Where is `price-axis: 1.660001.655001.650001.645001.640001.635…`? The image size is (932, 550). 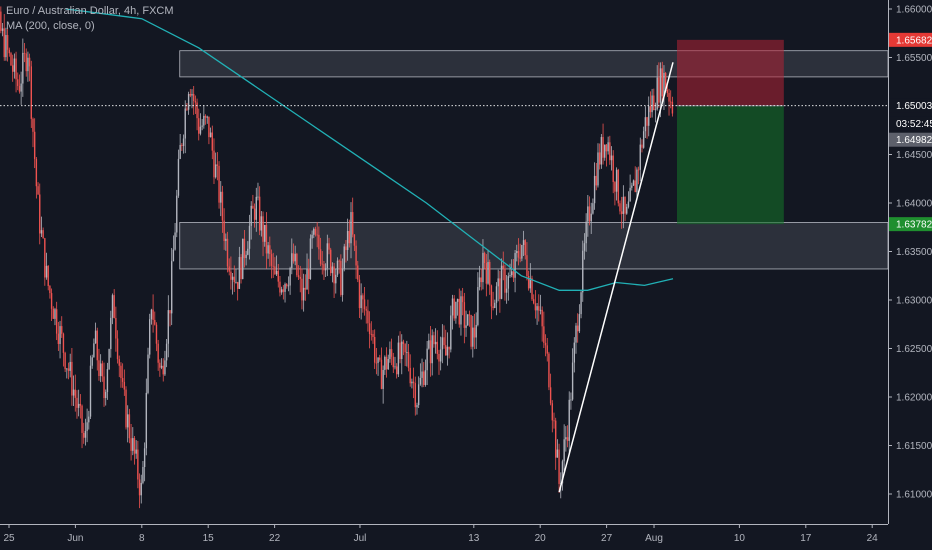 price-axis: 1.660001.655001.650001.645001.640001.635… is located at coordinates (910, 275).